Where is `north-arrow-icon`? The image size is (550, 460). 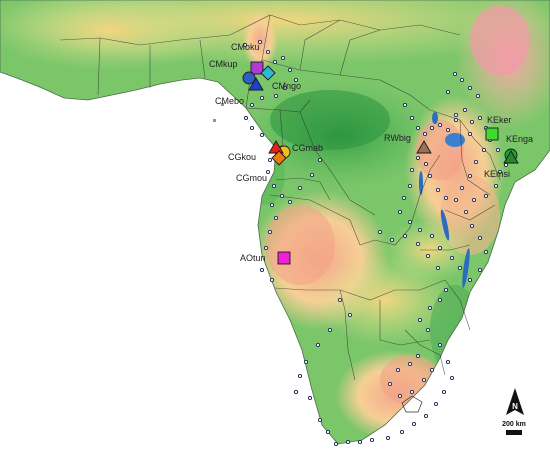 north-arrow-icon is located at coordinates (515, 401).